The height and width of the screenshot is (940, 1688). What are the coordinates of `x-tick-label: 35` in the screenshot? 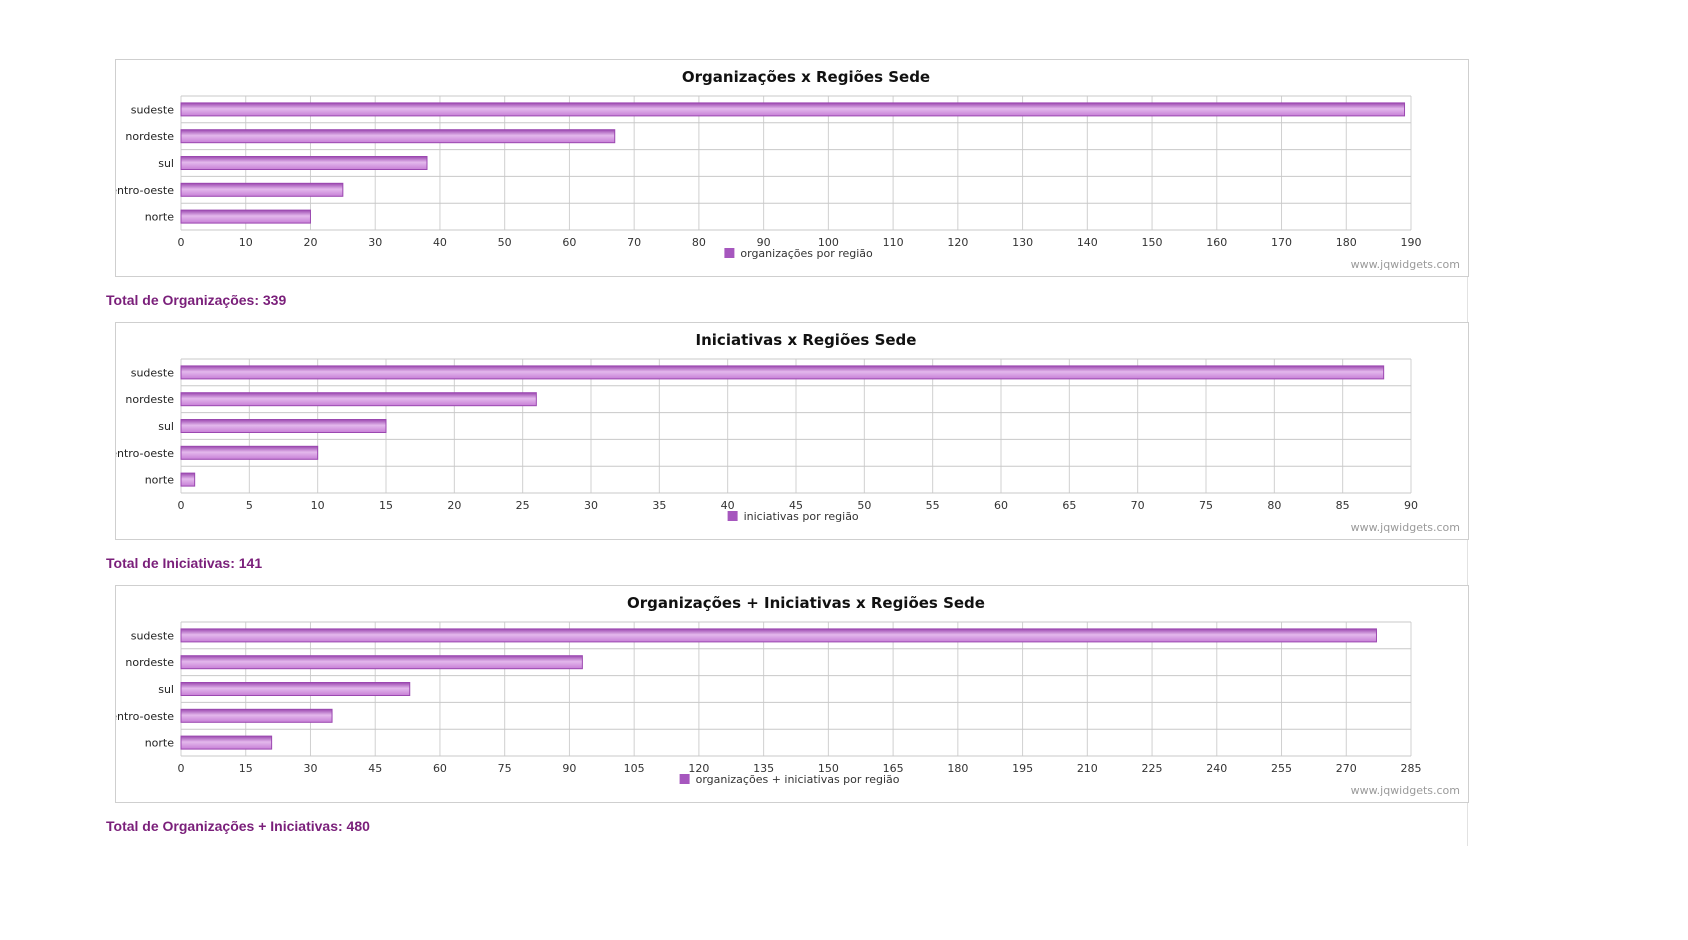 It's located at (659, 505).